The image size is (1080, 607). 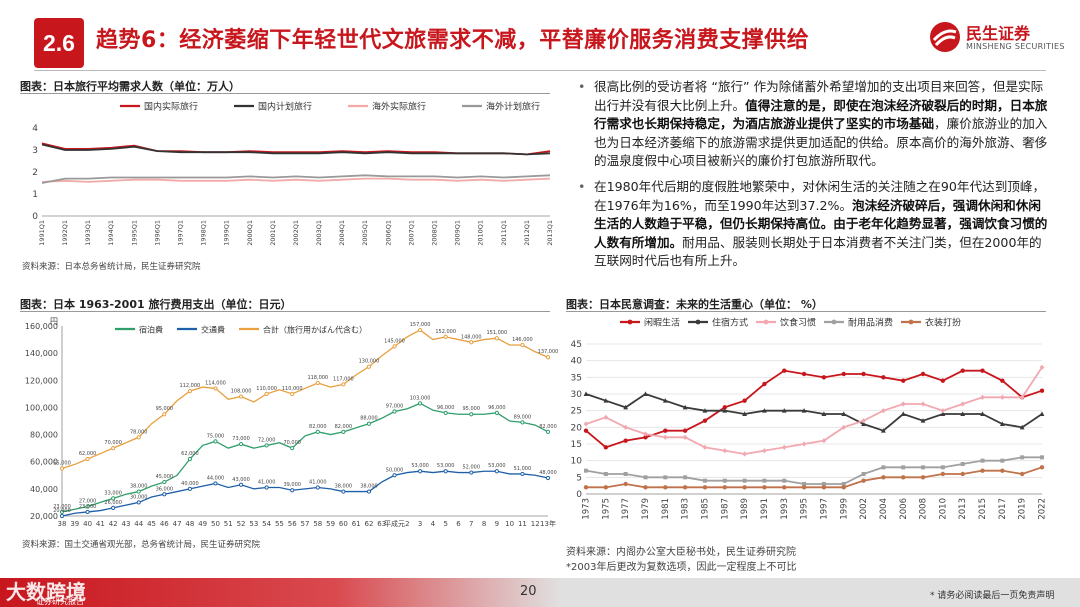 What do you see at coordinates (62, 507) in the screenshot?
I see `data-label: 23,000` at bounding box center [62, 507].